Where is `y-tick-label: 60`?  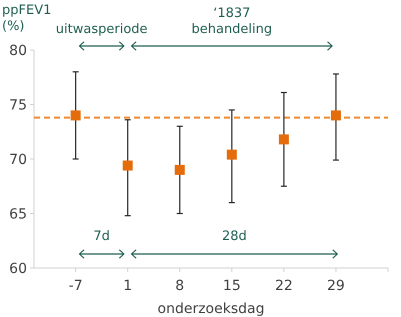 y-tick-label: 60 is located at coordinates (18, 268).